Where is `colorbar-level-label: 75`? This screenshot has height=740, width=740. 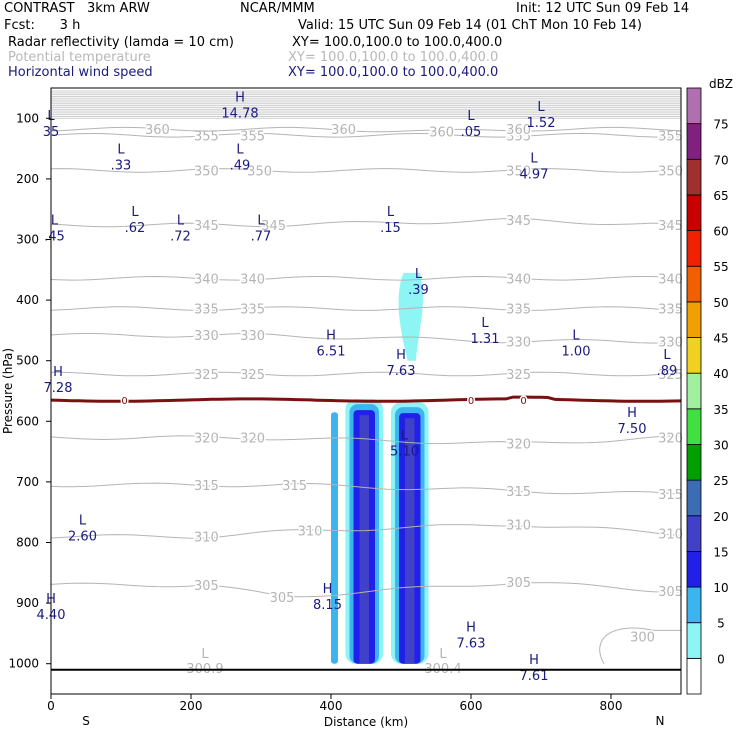 colorbar-level-label: 75 is located at coordinates (720, 125).